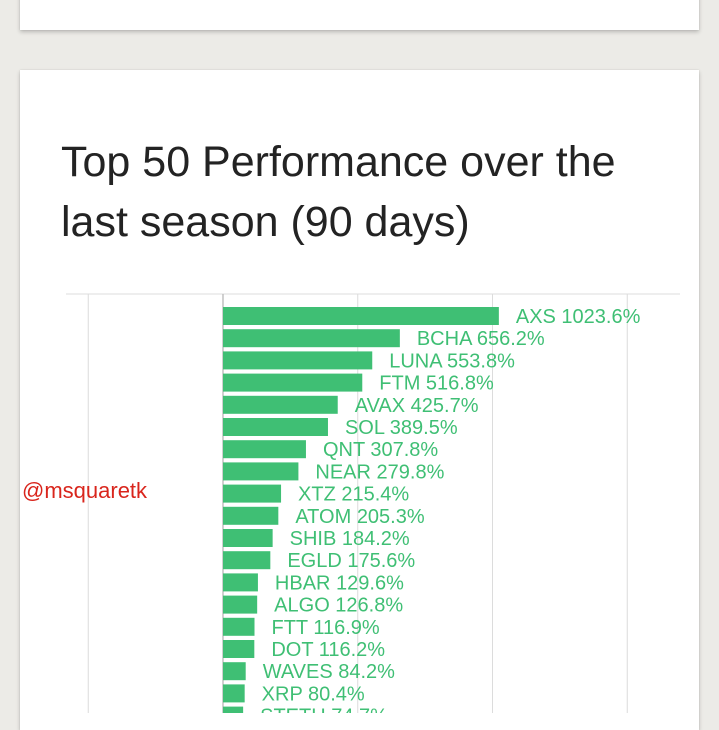 This screenshot has height=730, width=719. Describe the element at coordinates (239, 649) in the screenshot. I see `bar-dot` at that location.